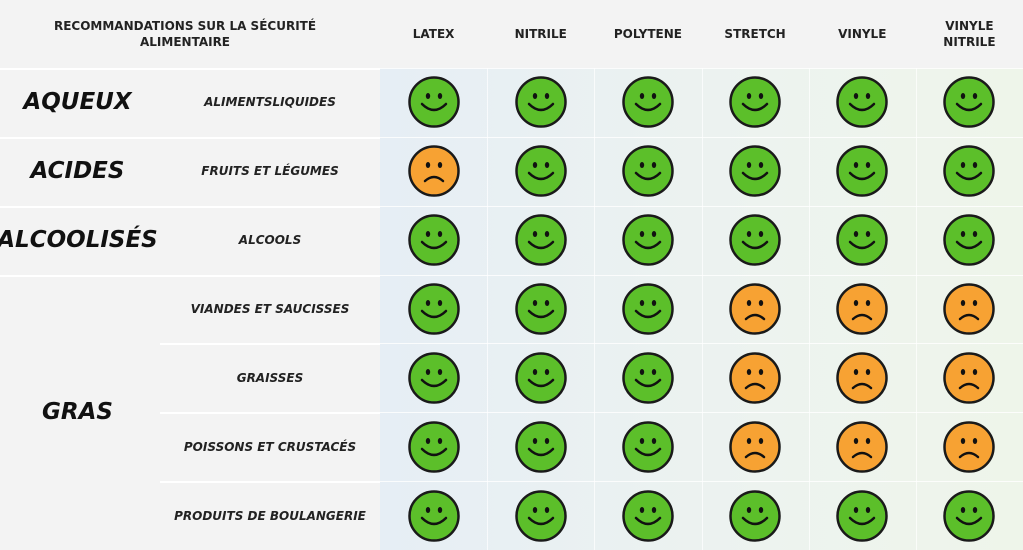 The width and height of the screenshot is (1023, 550). Describe the element at coordinates (270, 308) in the screenshot. I see `row-label: VIANDES ET SAUCISSES` at that location.